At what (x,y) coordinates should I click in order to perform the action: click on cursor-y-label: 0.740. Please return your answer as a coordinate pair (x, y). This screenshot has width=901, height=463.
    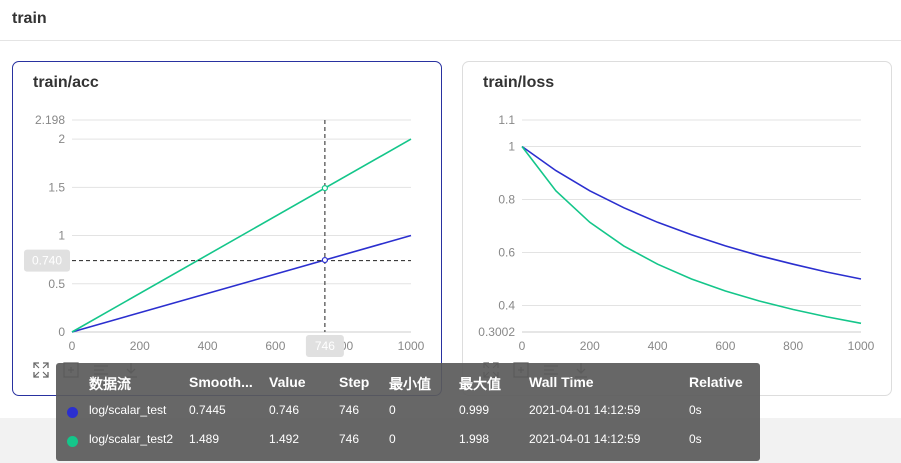
    Looking at the image, I should click on (47, 261).